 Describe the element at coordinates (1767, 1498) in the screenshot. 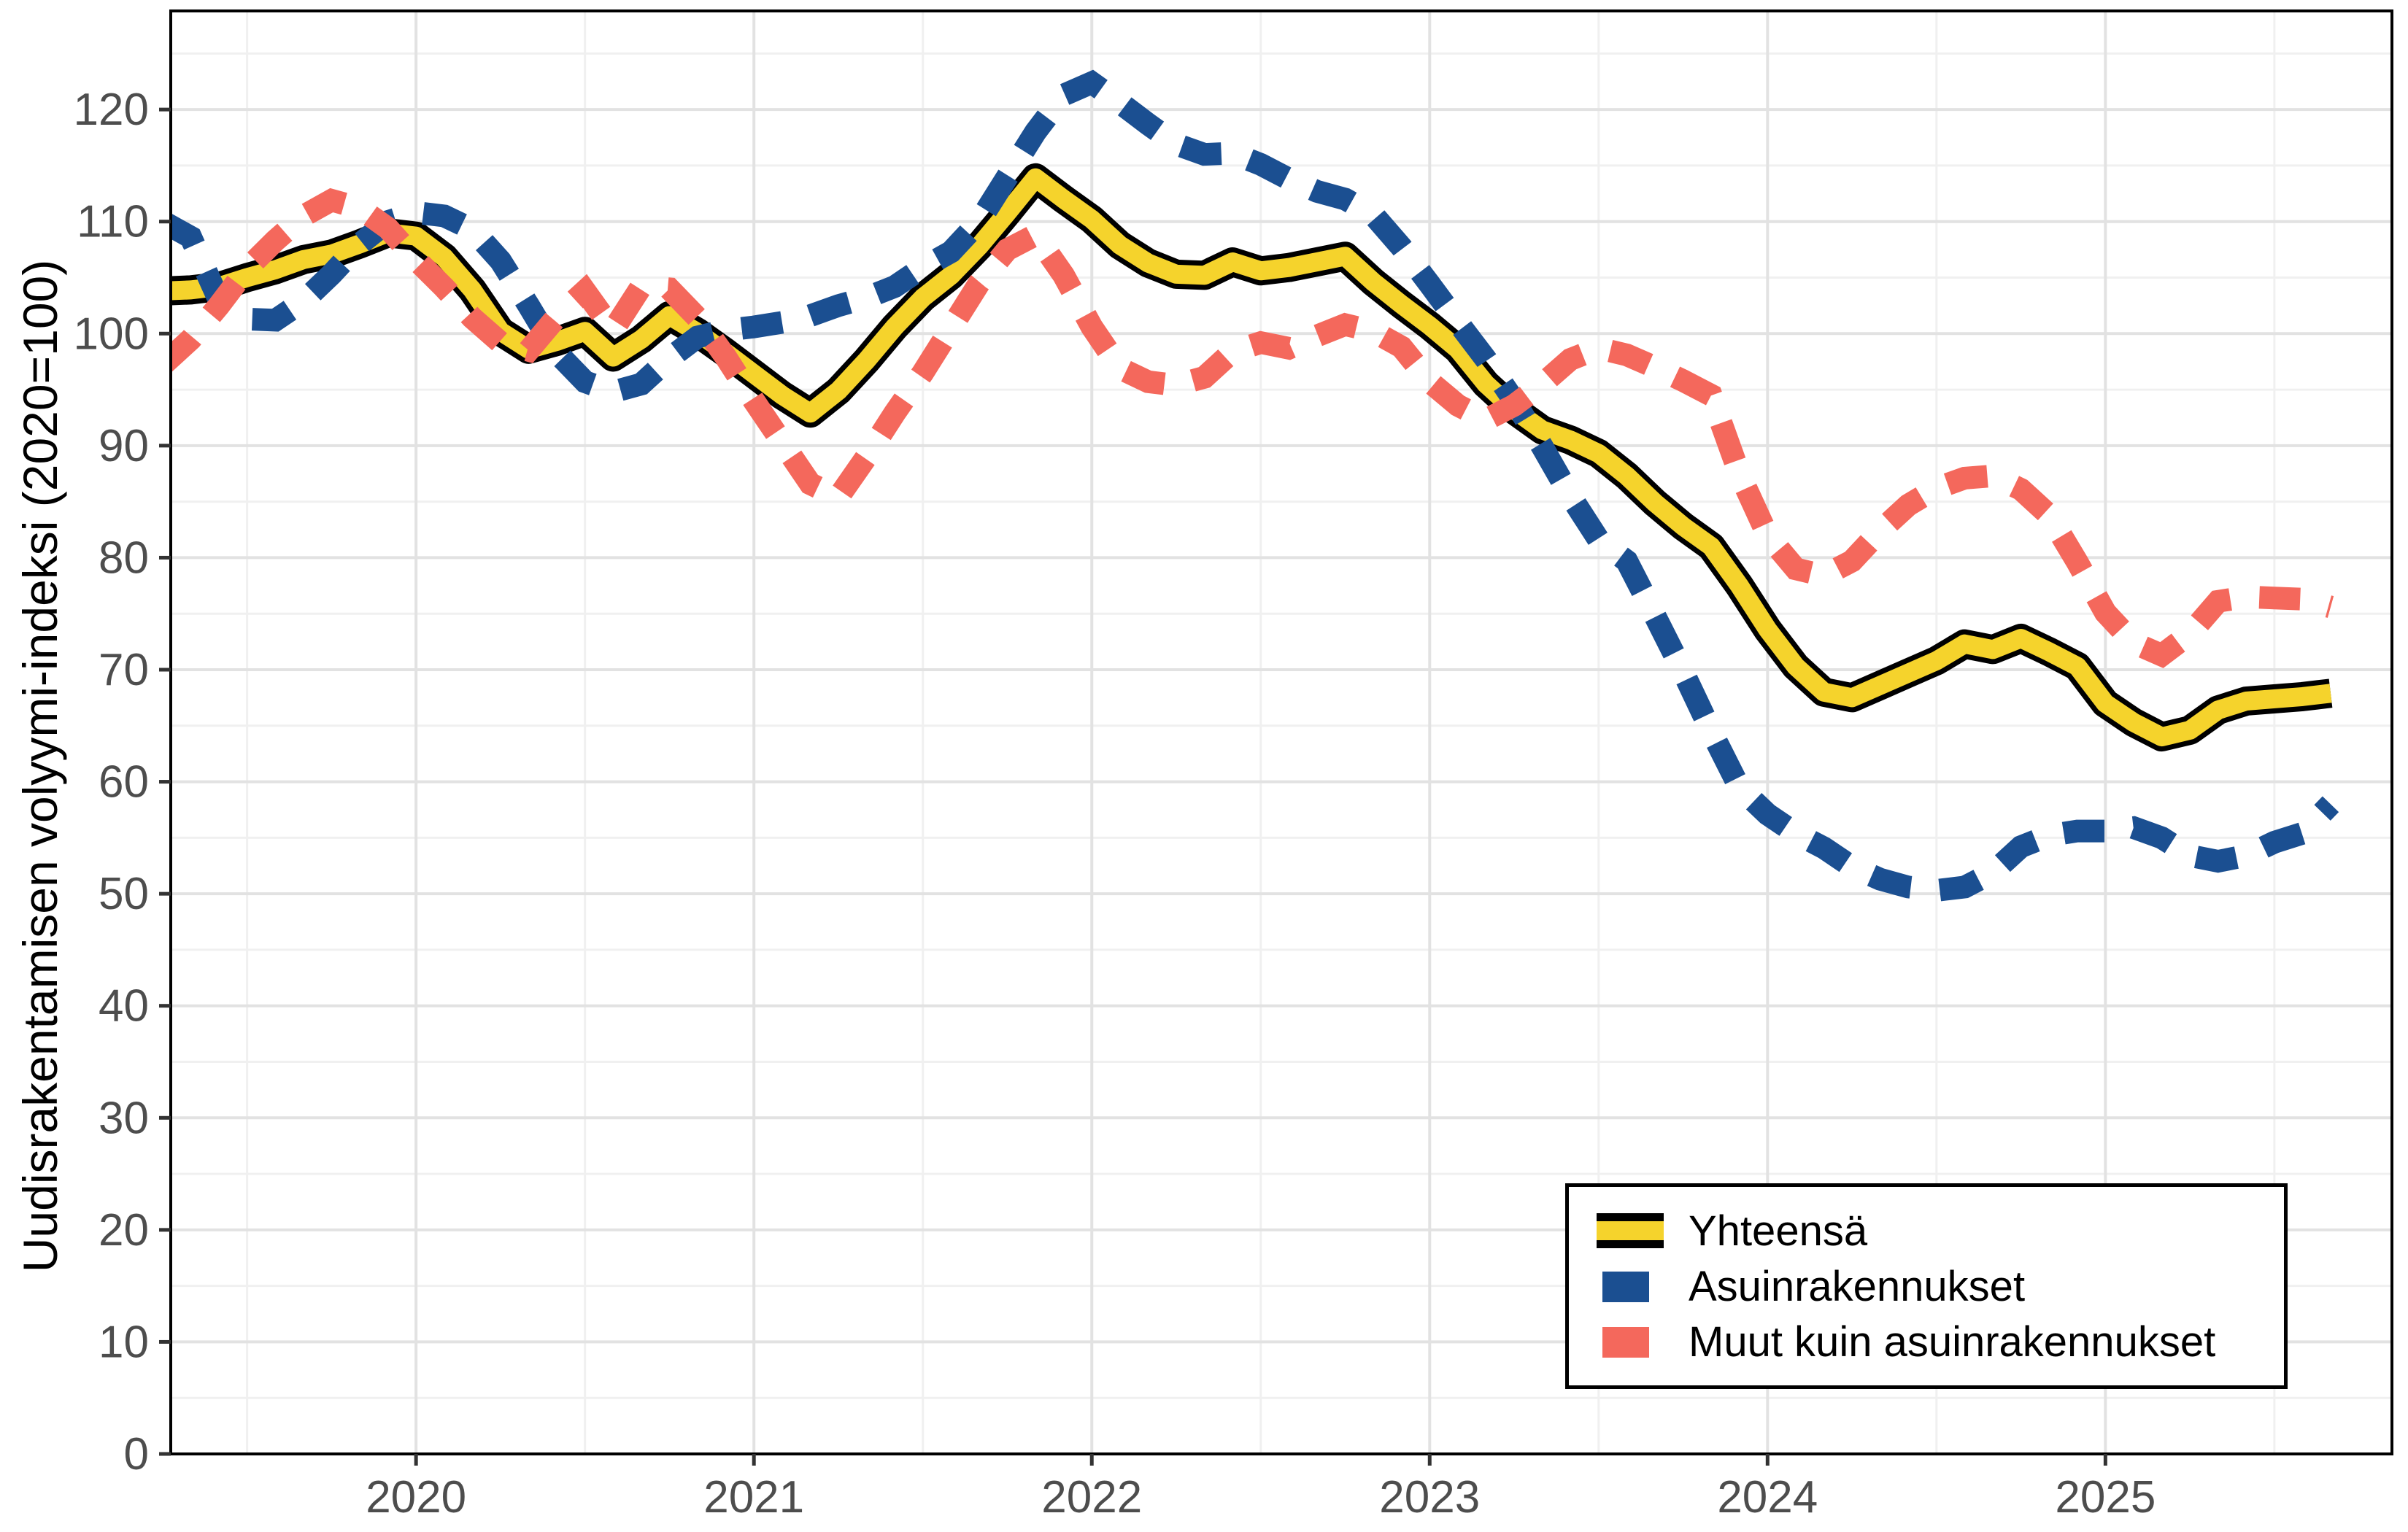

I see `x-tick-label: 2024` at that location.